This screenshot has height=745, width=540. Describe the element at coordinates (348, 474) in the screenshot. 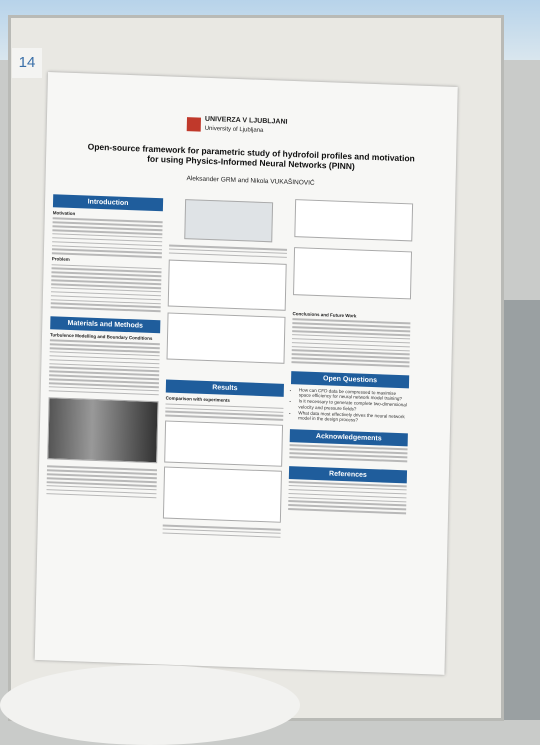

I see `section-heading: References` at that location.